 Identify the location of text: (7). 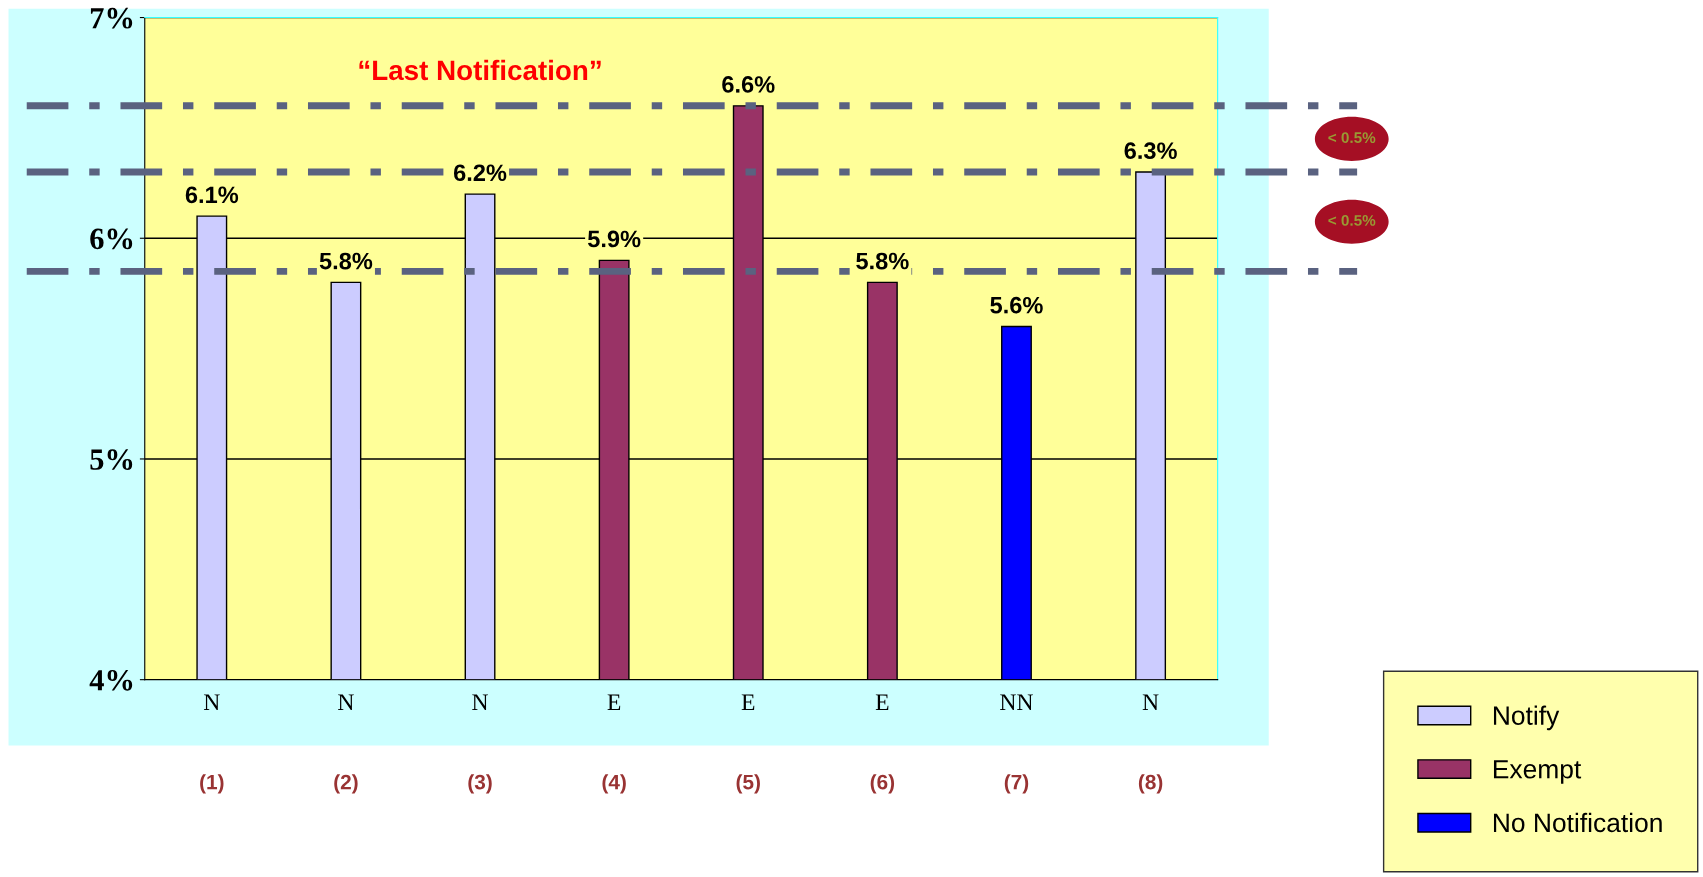
(1016, 784).